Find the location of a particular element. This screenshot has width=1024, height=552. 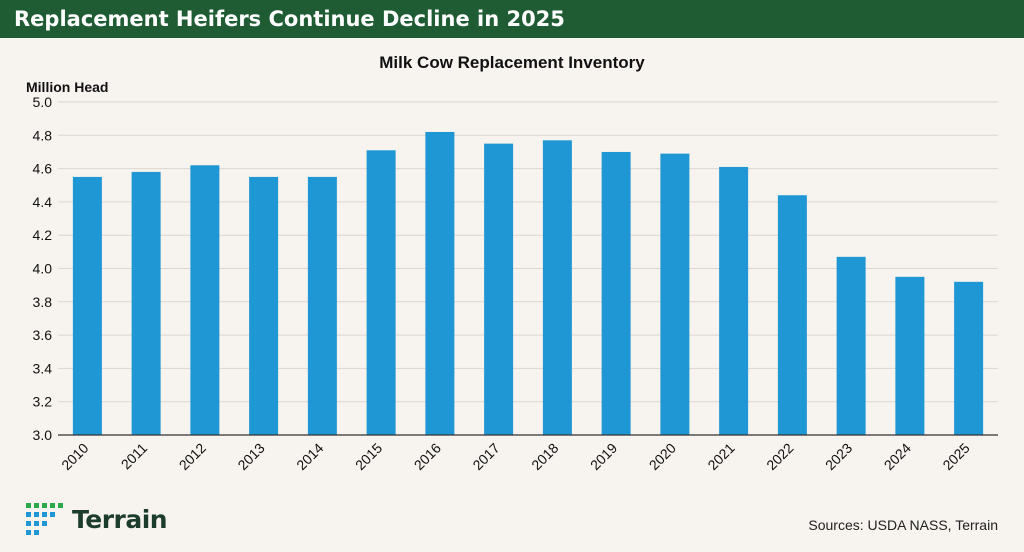

bar-2011 is located at coordinates (146, 303).